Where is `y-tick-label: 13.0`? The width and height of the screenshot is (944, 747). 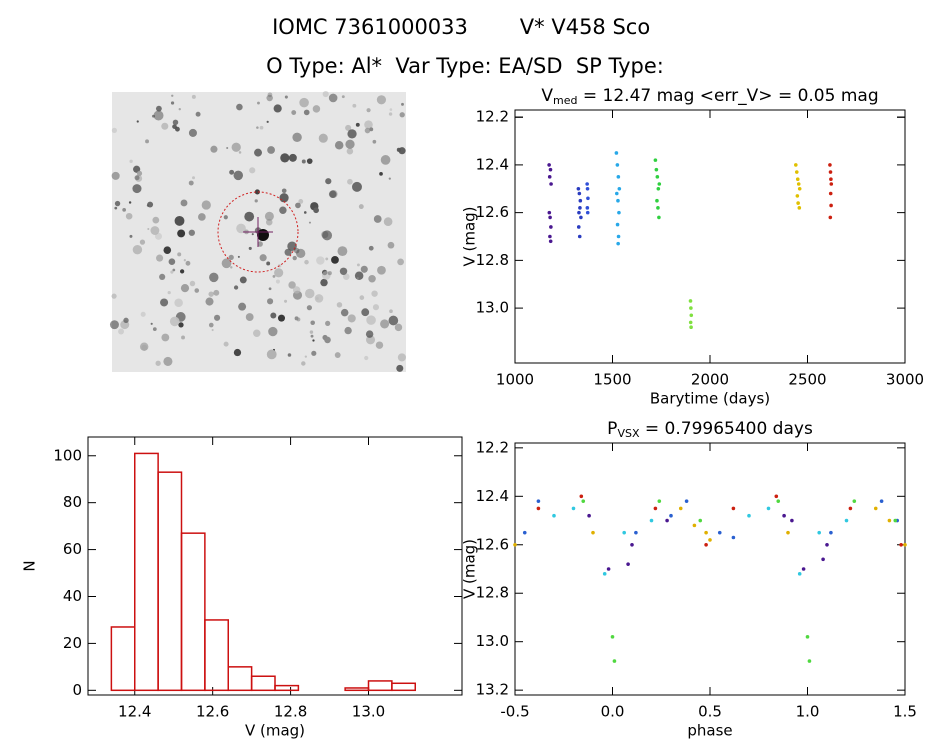
y-tick-label: 13.0 is located at coordinates (492, 641).